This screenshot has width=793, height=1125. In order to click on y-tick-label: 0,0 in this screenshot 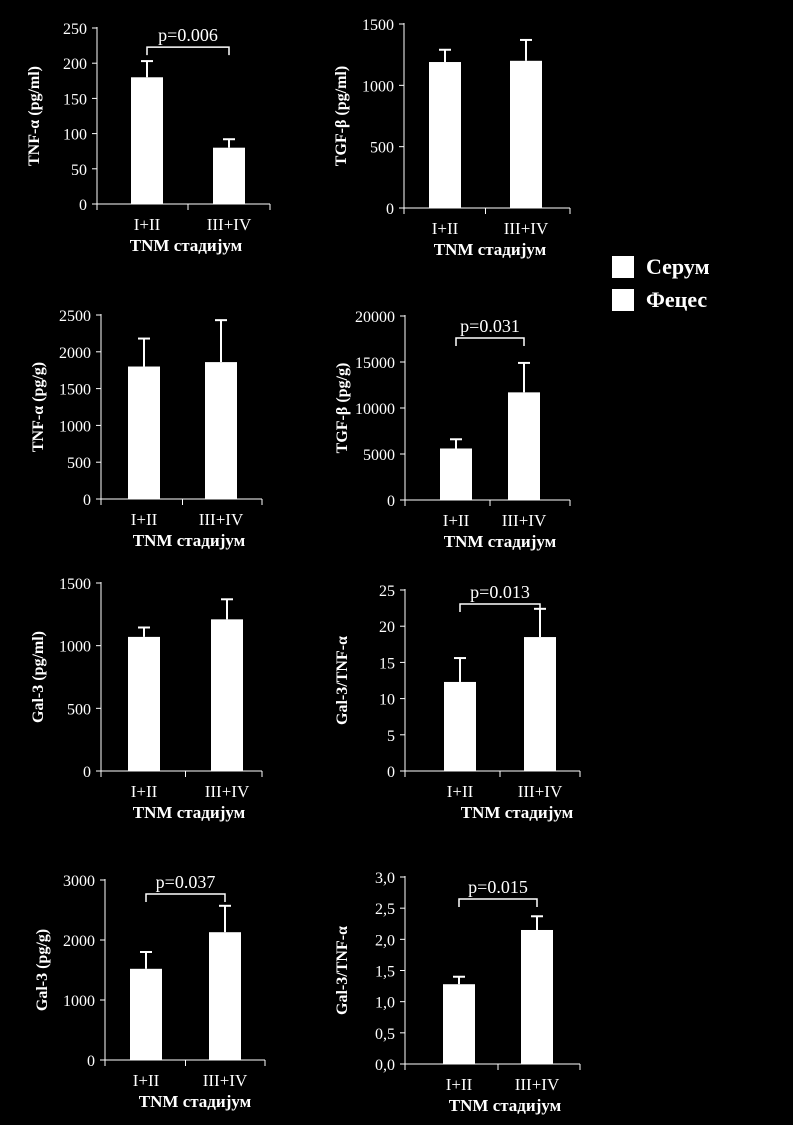, I will do `click(385, 1065)`.